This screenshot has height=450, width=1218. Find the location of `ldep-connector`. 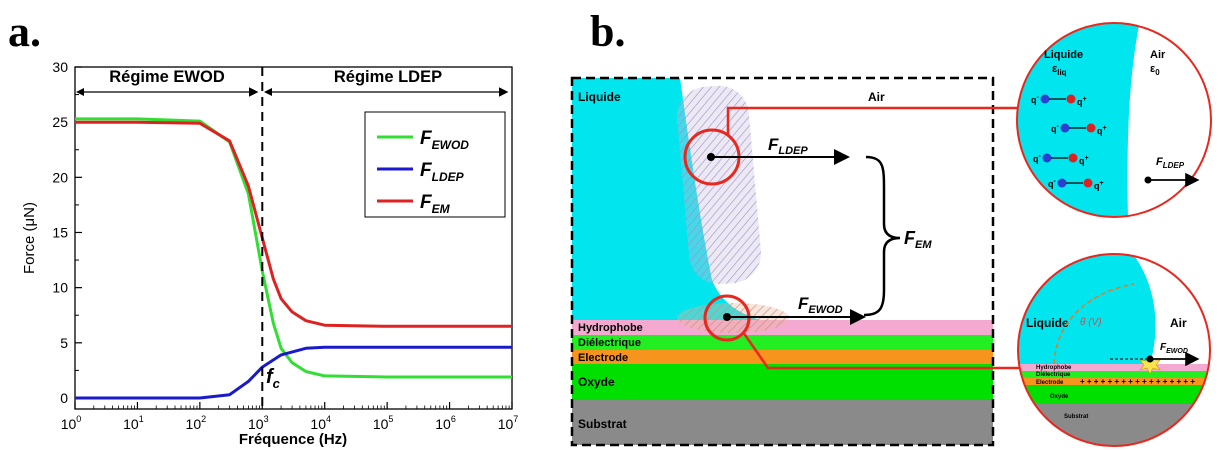

ldep-connector is located at coordinates (873, 120).